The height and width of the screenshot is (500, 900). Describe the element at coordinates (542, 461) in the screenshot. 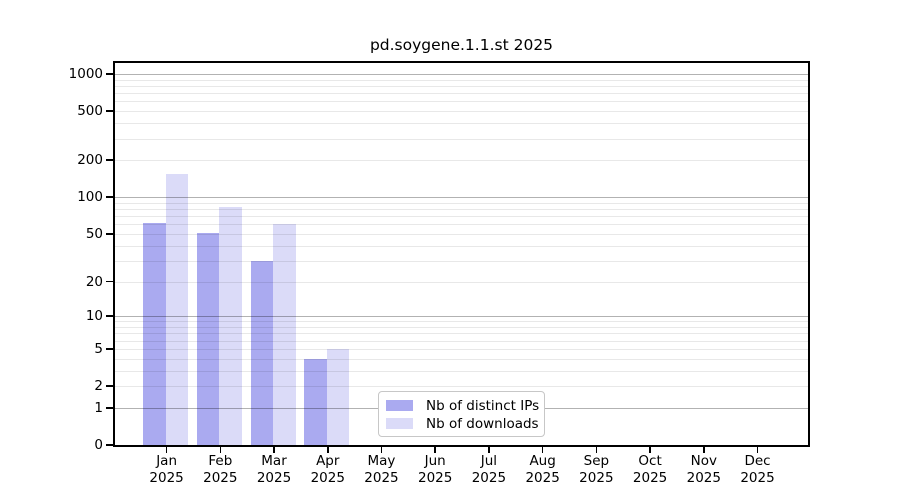

I see `x-tick-month: Aug` at that location.